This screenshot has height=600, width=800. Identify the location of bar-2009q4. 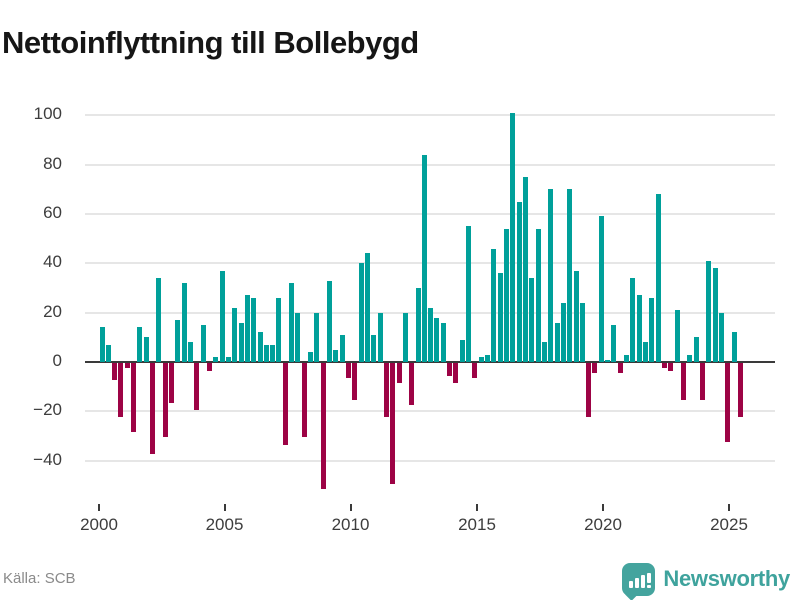
(348, 370).